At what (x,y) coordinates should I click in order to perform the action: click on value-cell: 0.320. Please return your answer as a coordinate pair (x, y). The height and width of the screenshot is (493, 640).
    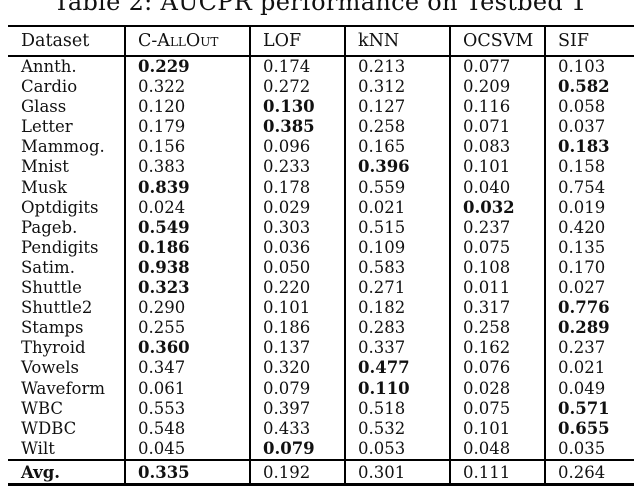
    Looking at the image, I should click on (297, 368).